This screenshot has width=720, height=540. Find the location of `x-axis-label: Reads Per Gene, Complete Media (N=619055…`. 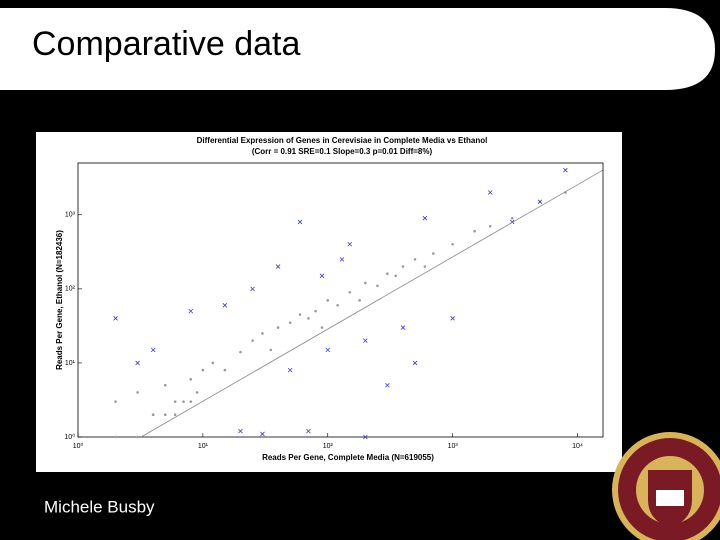

x-axis-label: Reads Per Gene, Complete Media (N=619055… is located at coordinates (348, 457).